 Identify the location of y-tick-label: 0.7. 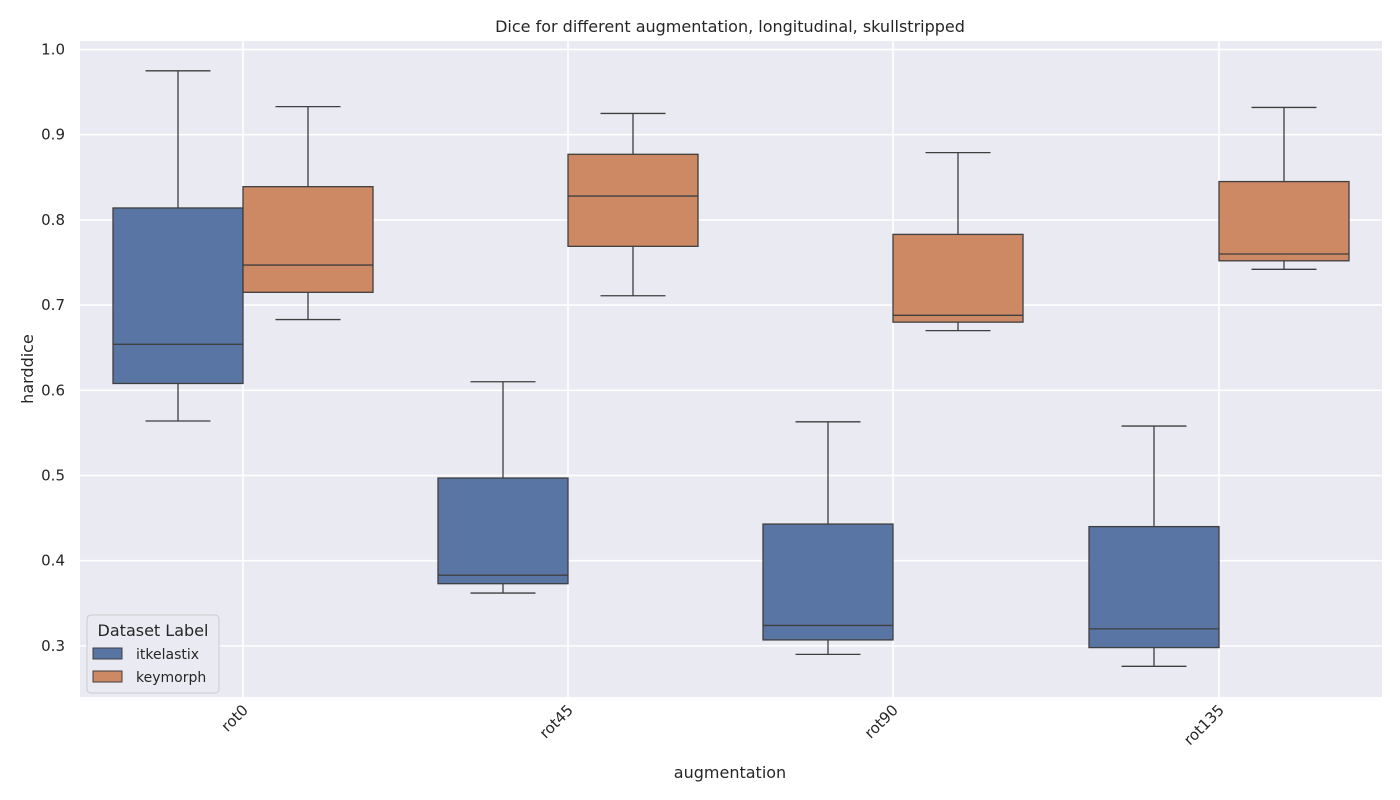
(53, 305).